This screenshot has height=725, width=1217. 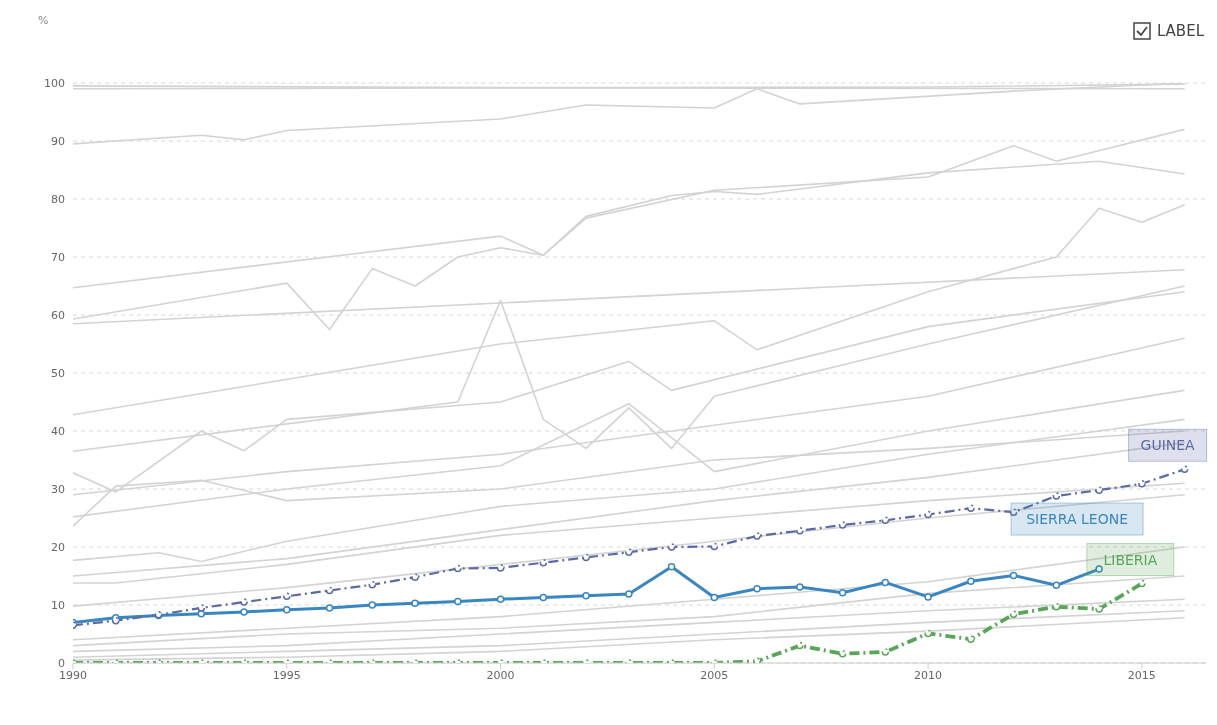 I want to click on y-tick-label: 20, so click(x=58, y=547).